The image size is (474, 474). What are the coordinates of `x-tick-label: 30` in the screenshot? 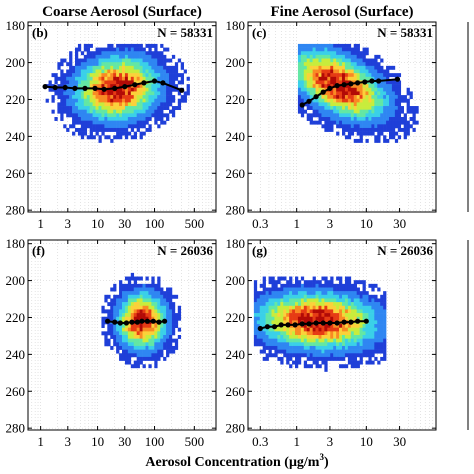 It's located at (399, 441).